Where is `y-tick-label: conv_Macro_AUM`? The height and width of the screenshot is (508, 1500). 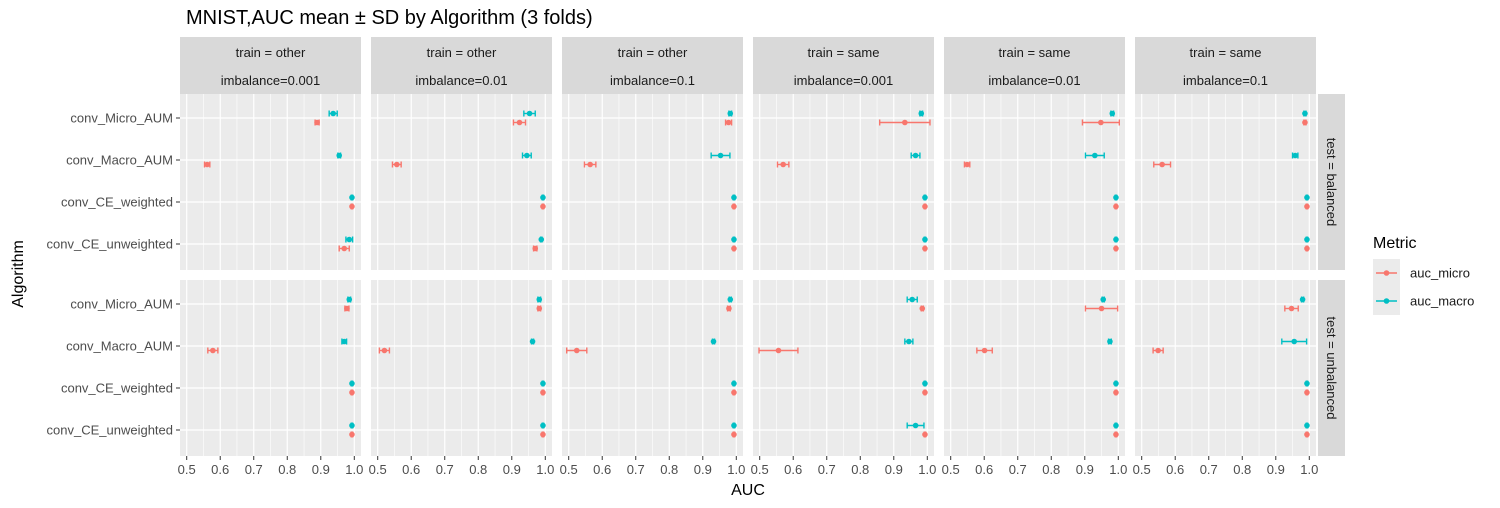
y-tick-label: conv_Macro_AUM is located at coordinates (119, 160).